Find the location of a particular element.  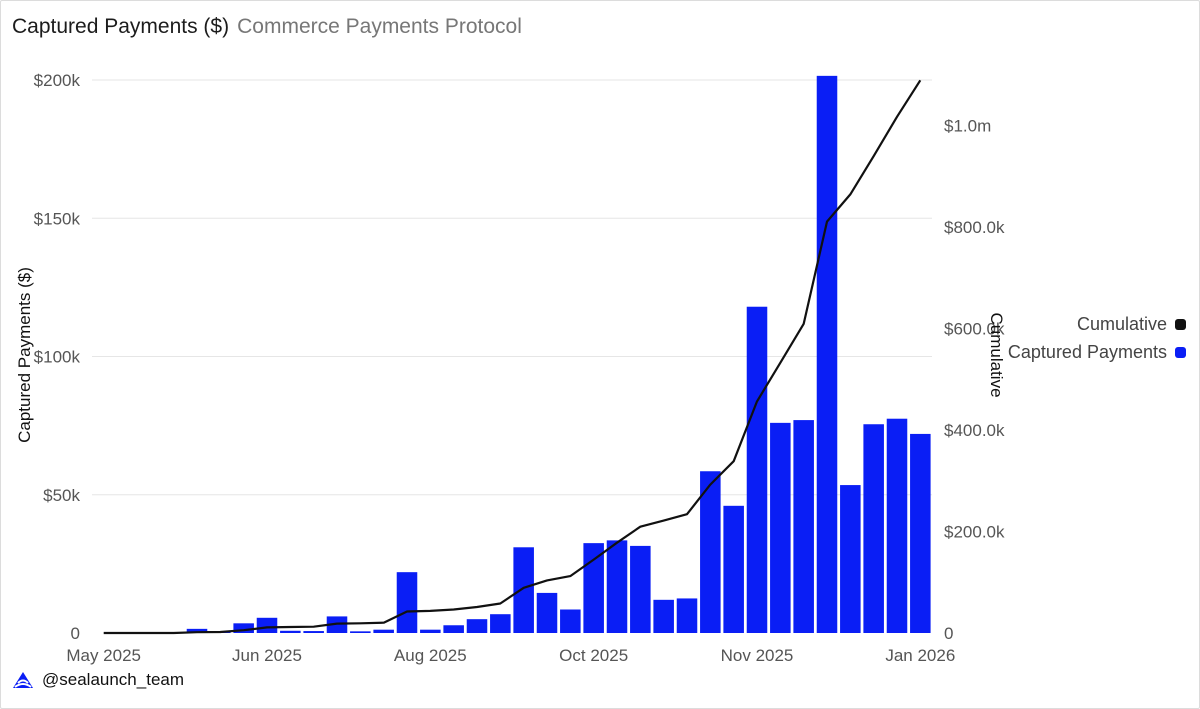

right-axis-label: Cumulative is located at coordinates (996, 354).